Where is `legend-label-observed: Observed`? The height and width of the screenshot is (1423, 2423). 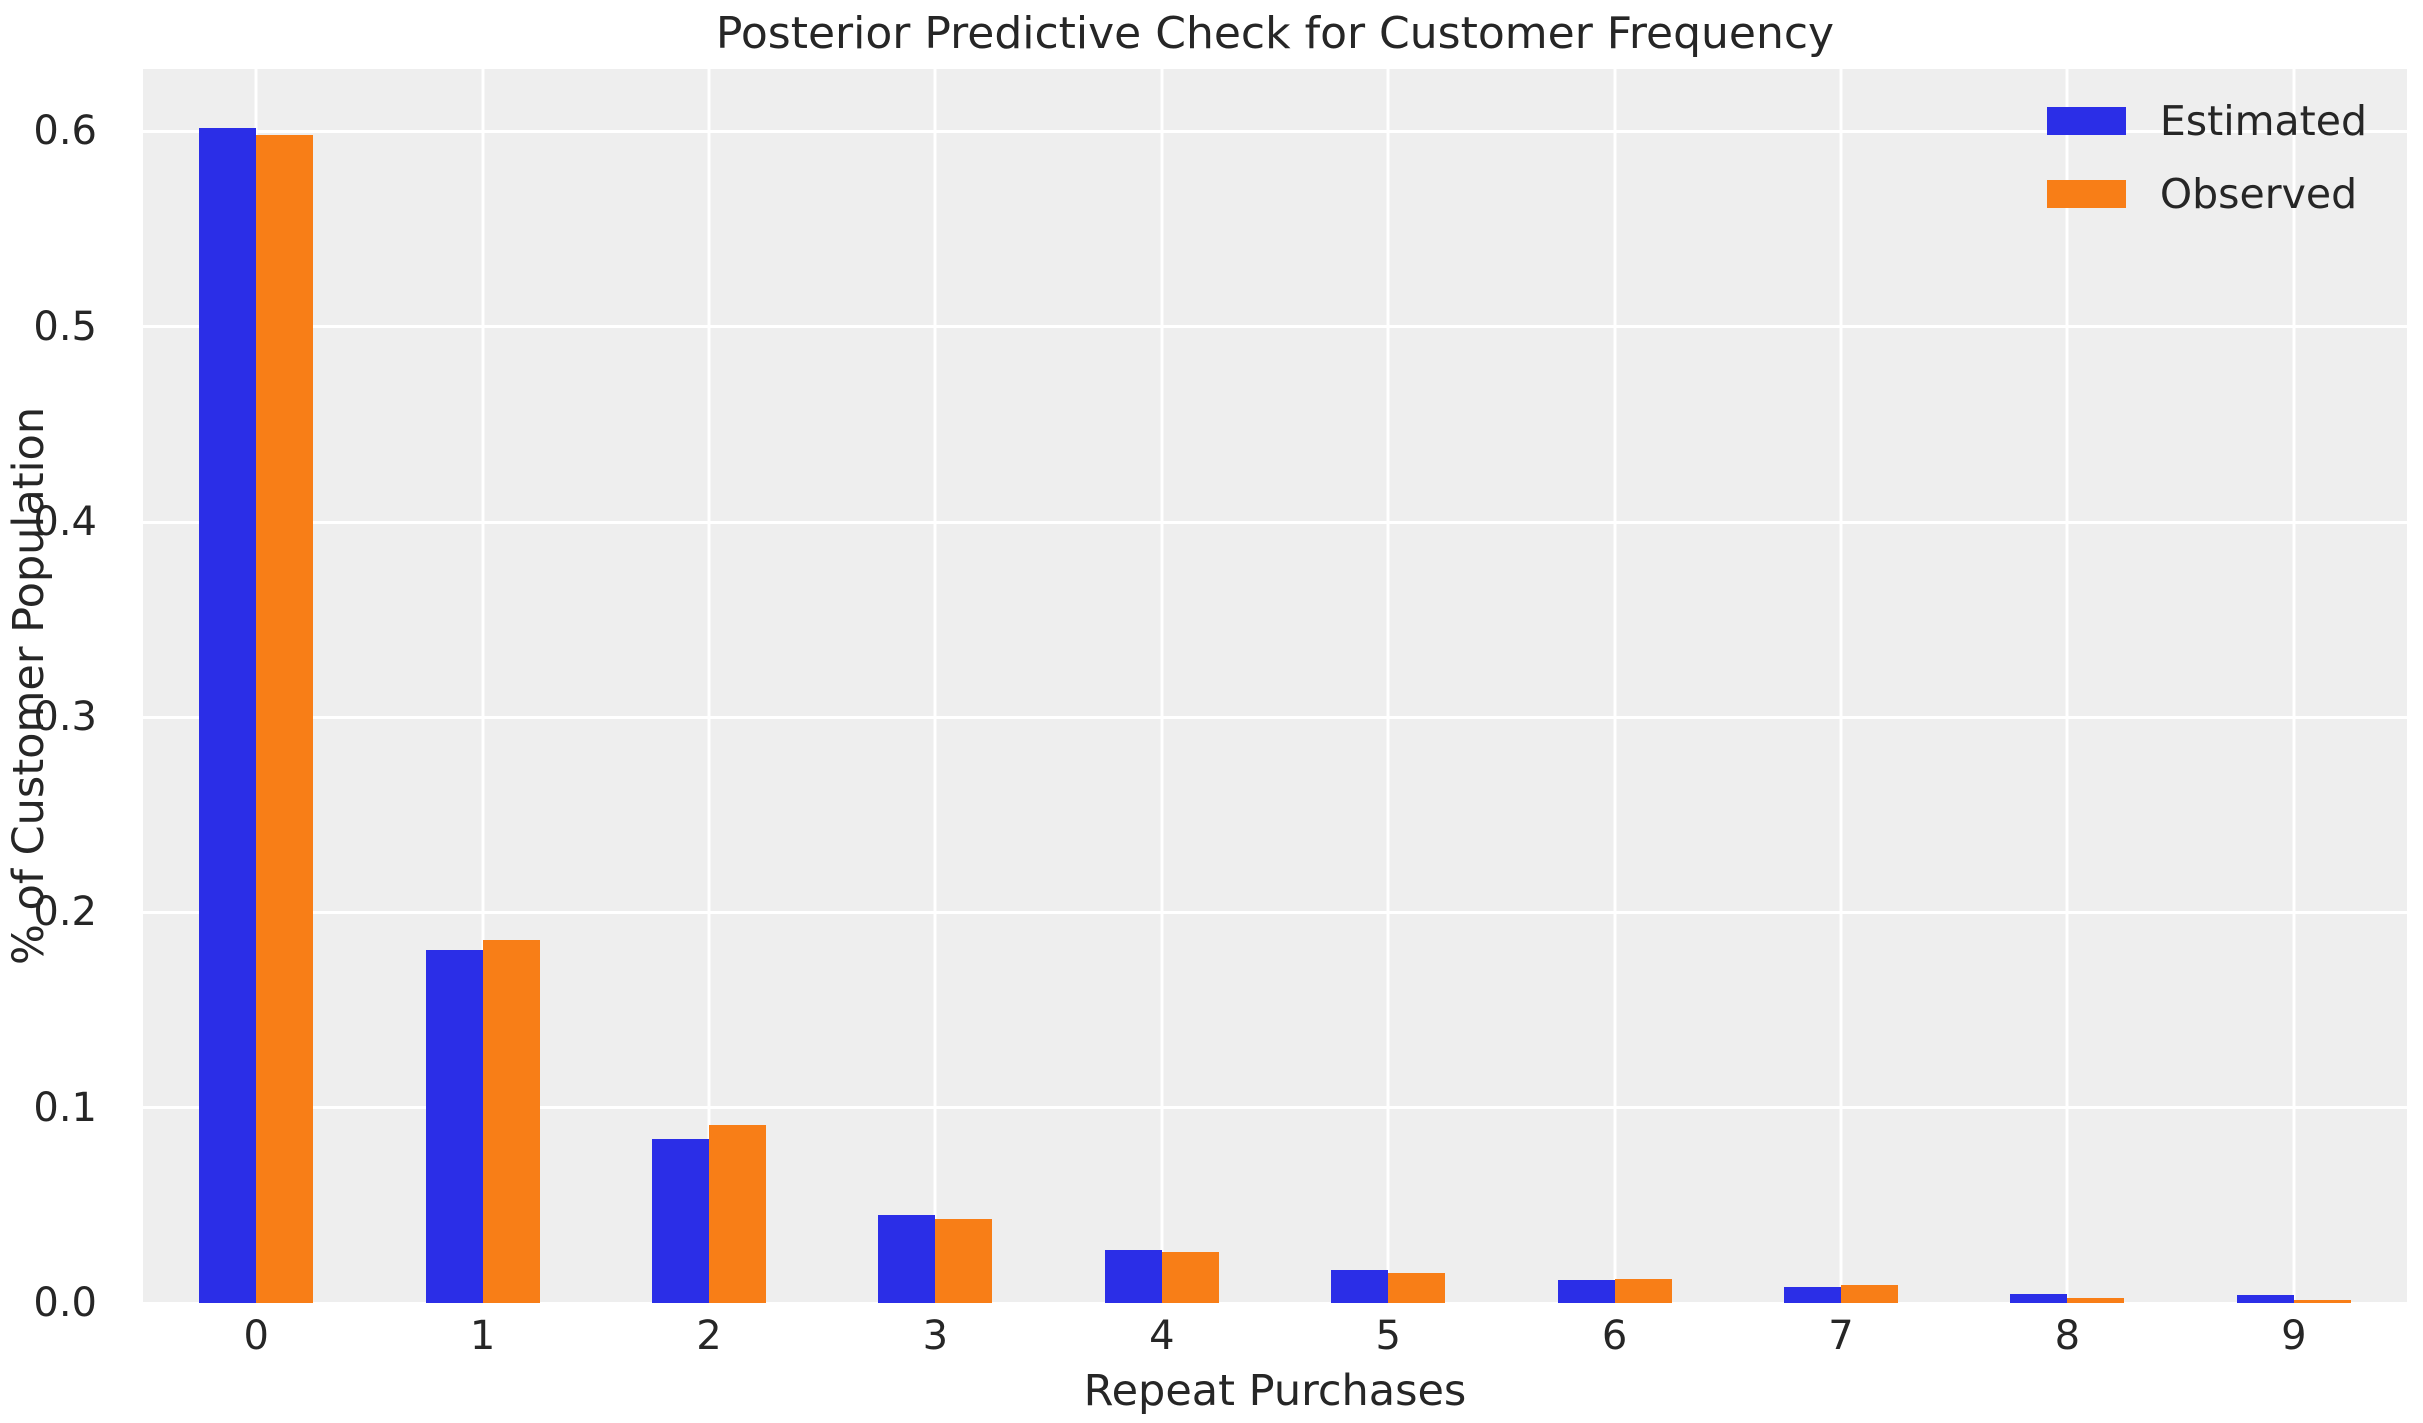 legend-label-observed: Observed is located at coordinates (2258, 194).